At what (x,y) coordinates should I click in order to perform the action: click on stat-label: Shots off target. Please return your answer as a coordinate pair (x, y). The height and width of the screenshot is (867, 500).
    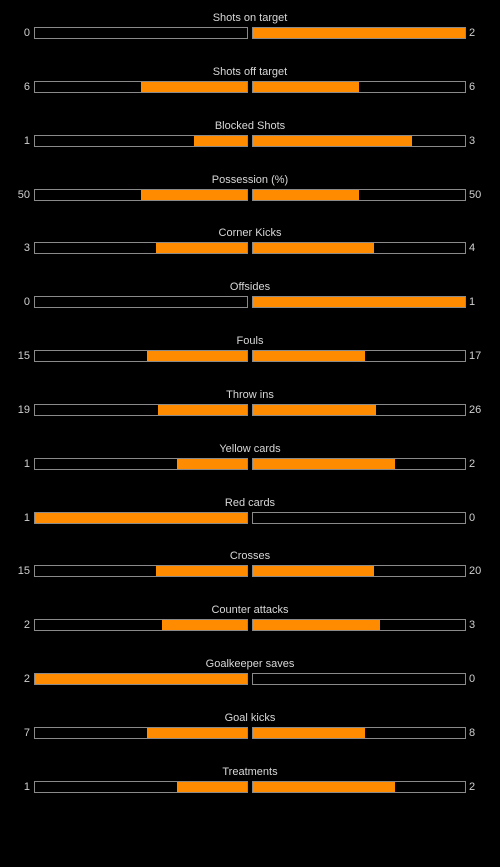
    Looking at the image, I should click on (250, 71).